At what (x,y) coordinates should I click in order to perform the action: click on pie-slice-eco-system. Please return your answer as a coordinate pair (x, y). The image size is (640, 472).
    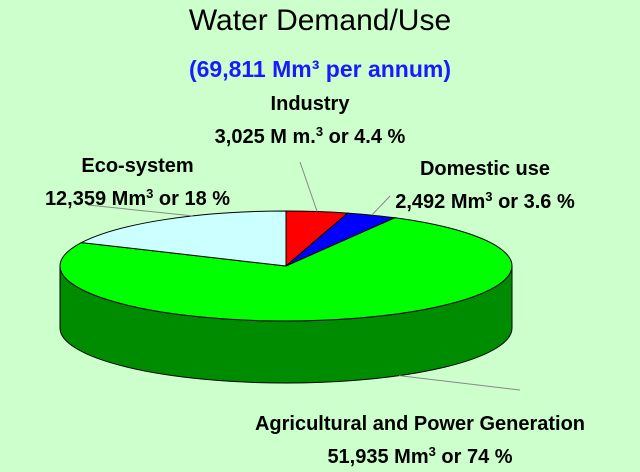
    Looking at the image, I should click on (183, 238).